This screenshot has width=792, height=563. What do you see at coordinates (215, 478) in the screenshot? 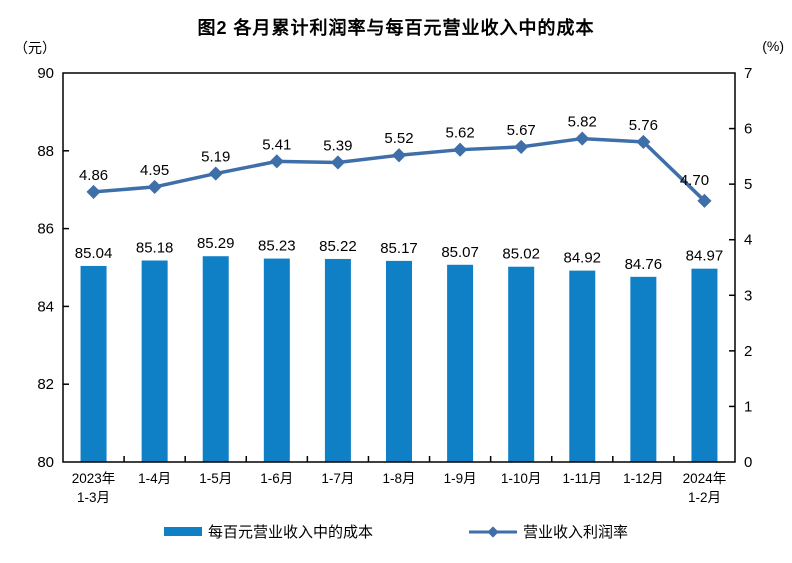
I see `x-axis-label: 1-5月` at bounding box center [215, 478].